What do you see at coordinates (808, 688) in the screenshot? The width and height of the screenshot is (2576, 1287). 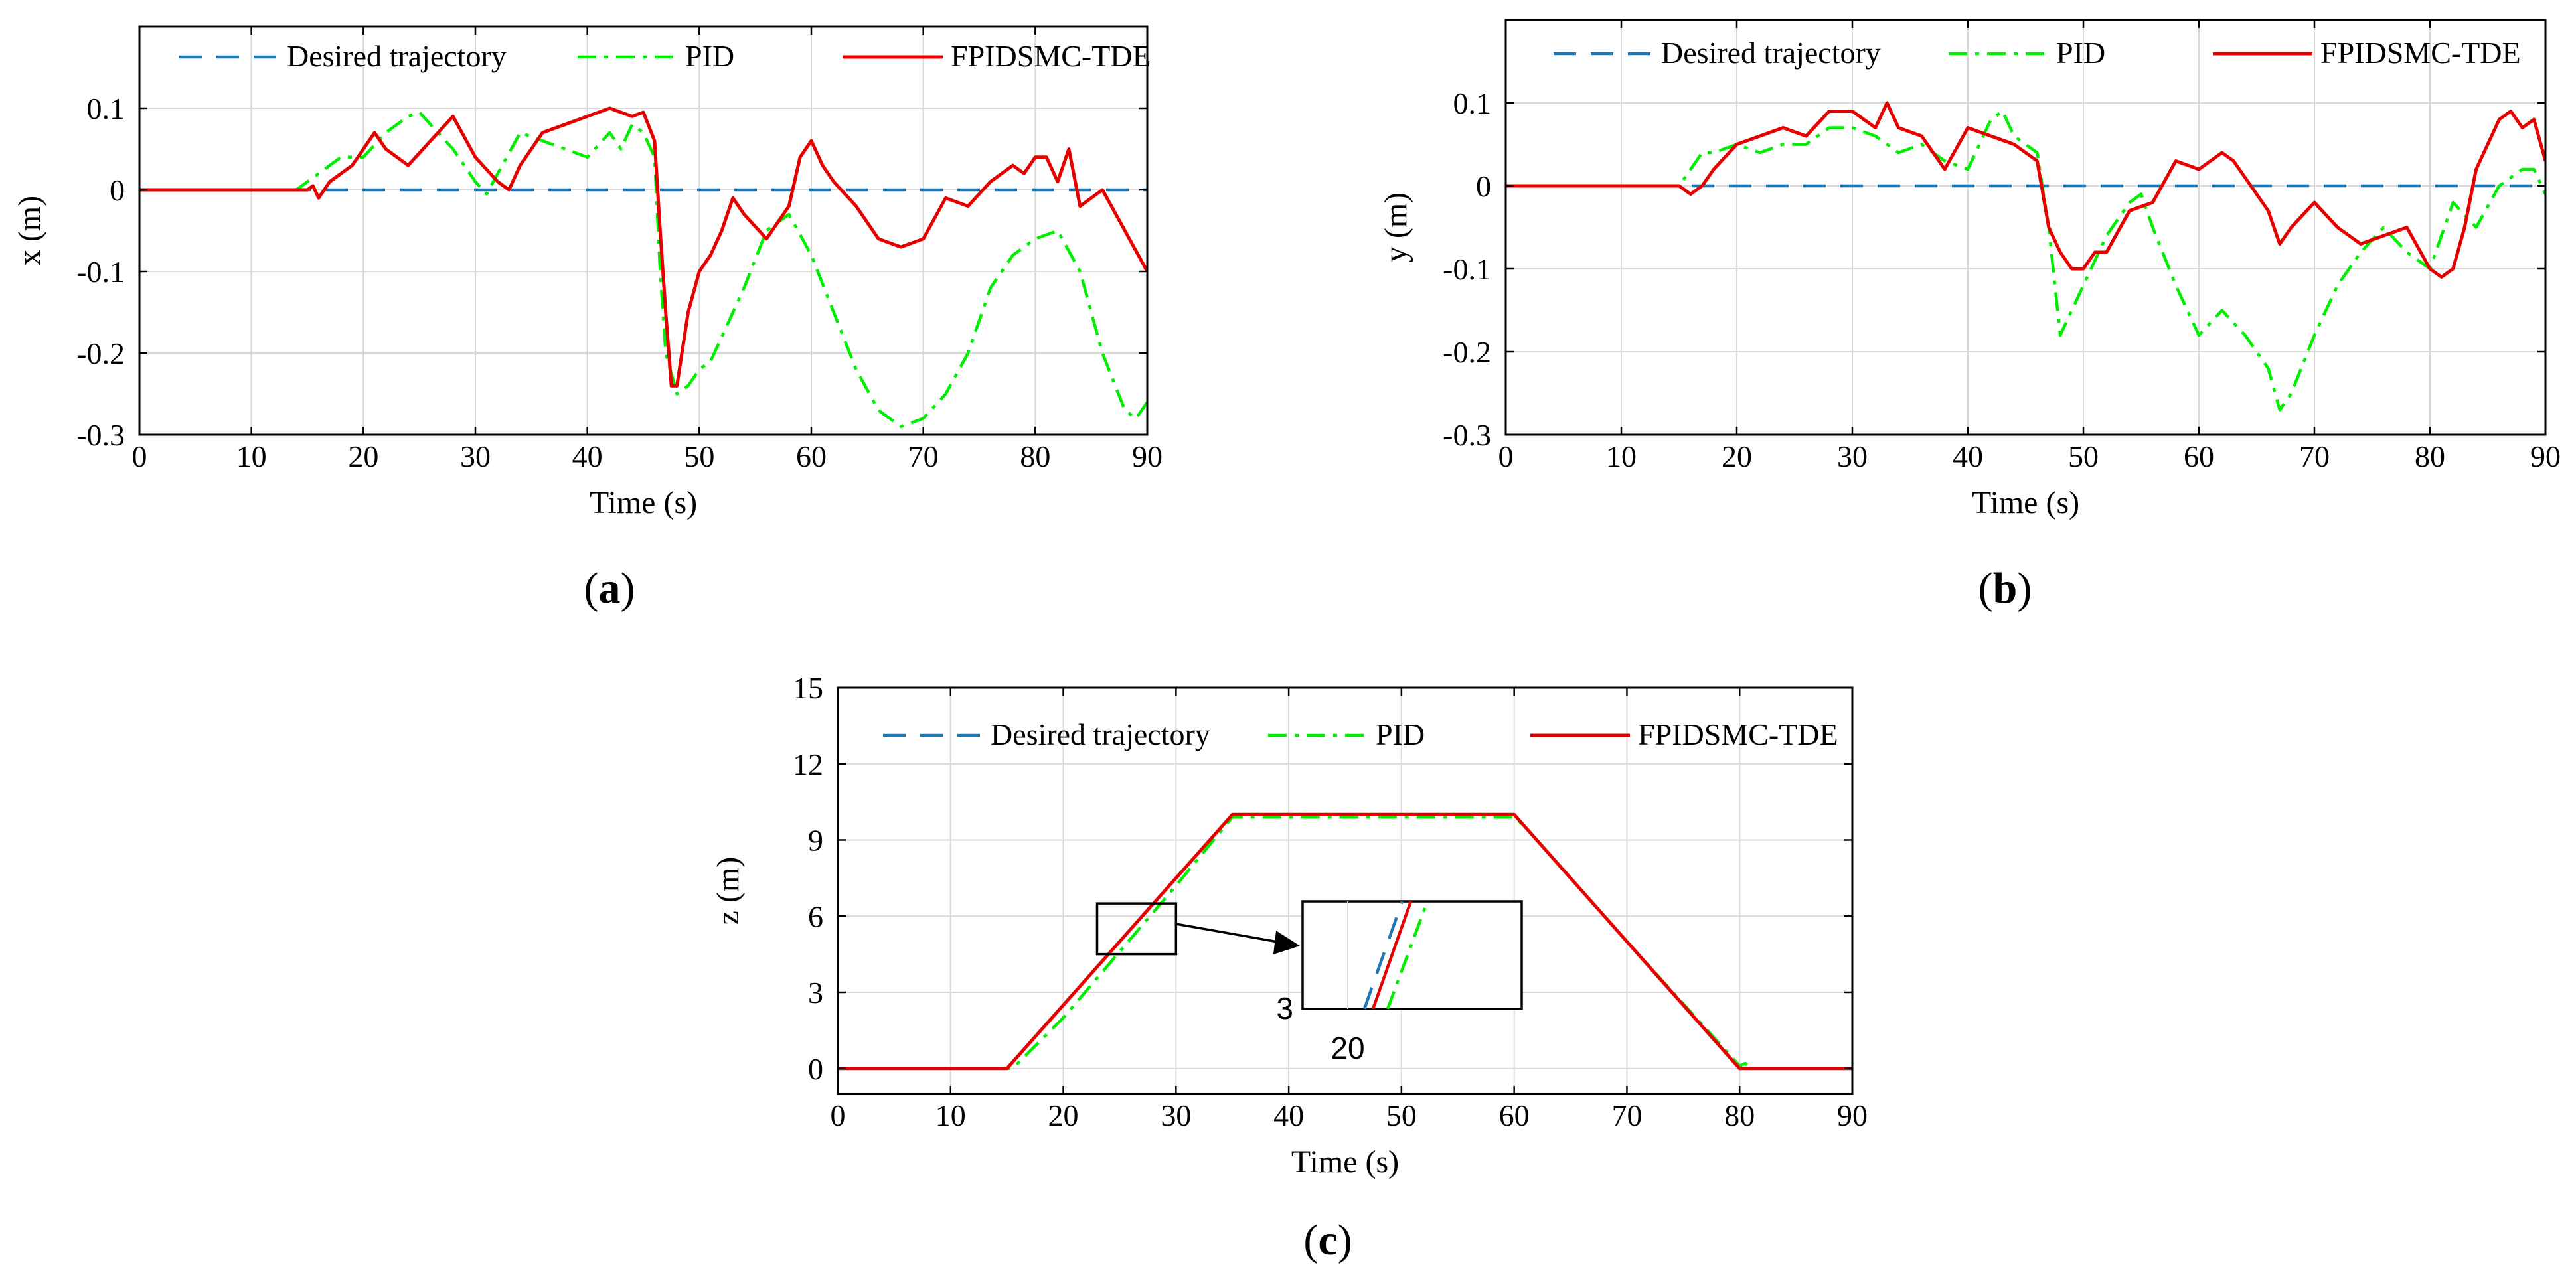 I see `y-tick-label: 15` at bounding box center [808, 688].